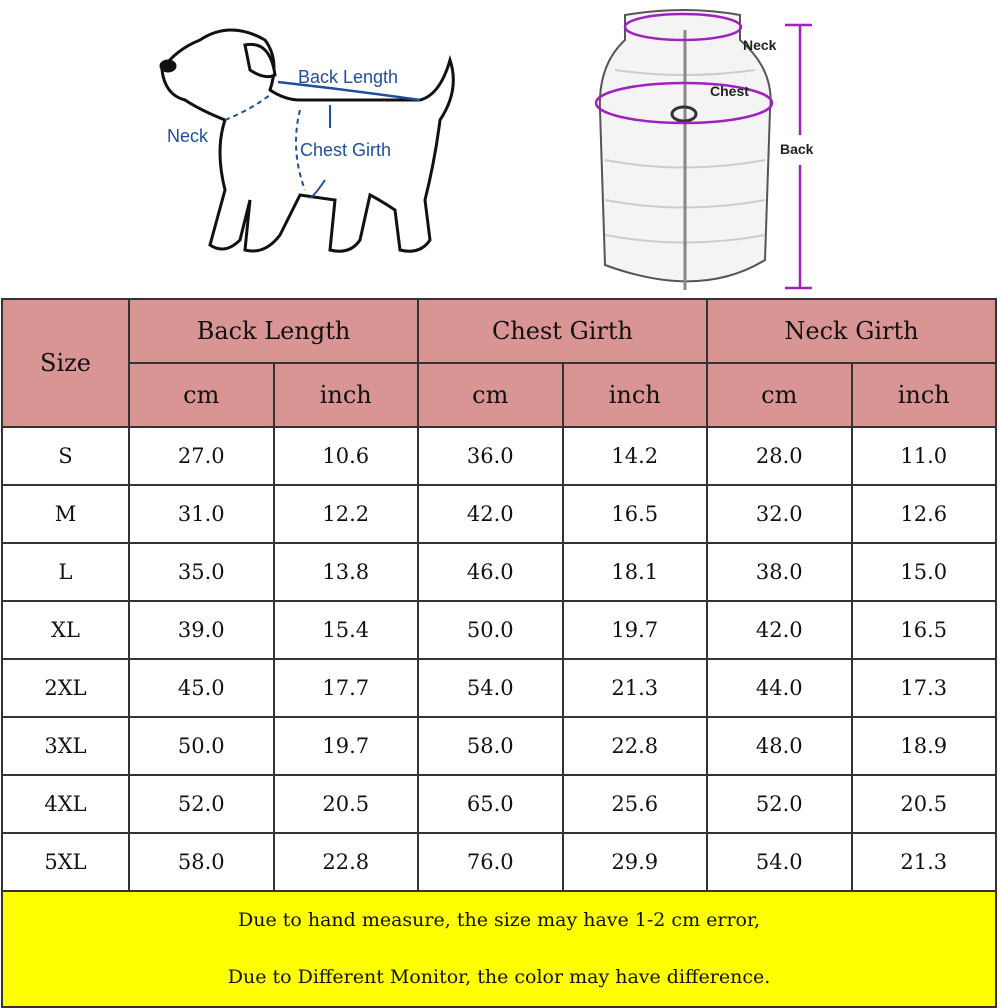 The image size is (1000, 1008). I want to click on measurement-cell: 17.7, so click(345, 688).